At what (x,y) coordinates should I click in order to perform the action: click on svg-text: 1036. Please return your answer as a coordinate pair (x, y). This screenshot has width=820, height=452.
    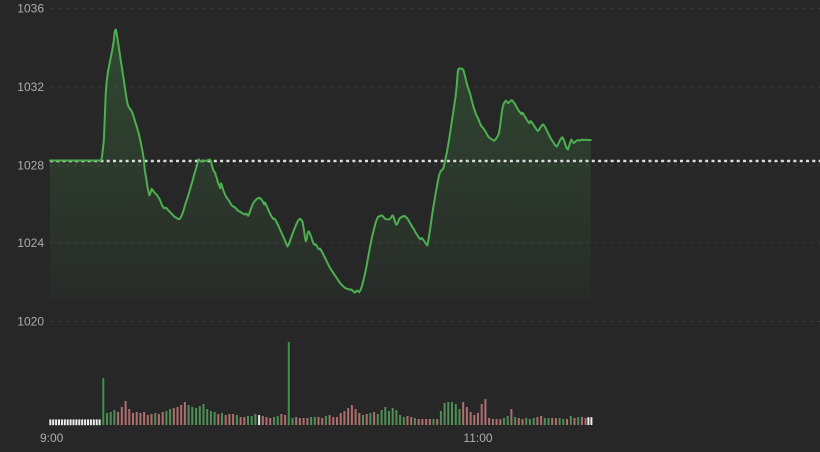
    Looking at the image, I should click on (30, 9).